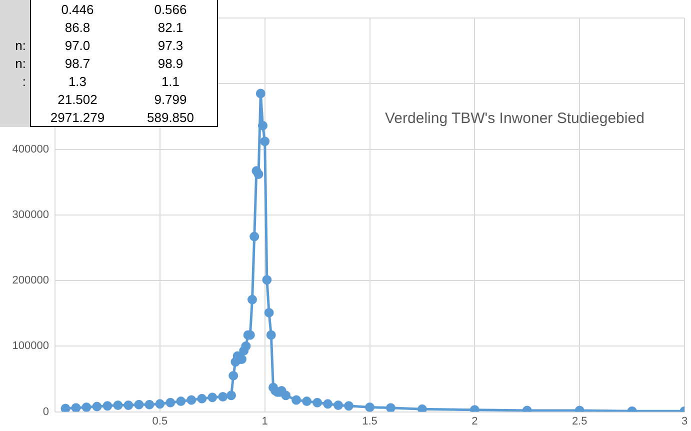 The image size is (691, 431). What do you see at coordinates (370, 421) in the screenshot?
I see `x-tick-label: 1.5` at bounding box center [370, 421].